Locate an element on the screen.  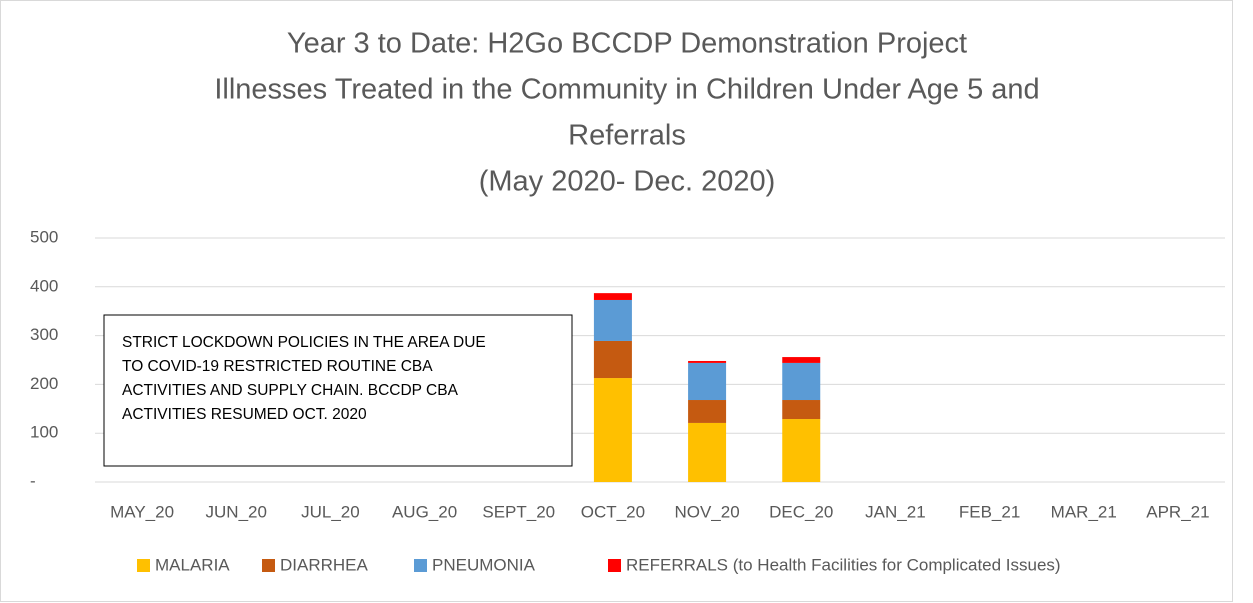
x-tick-label: JAN_21 is located at coordinates (895, 511).